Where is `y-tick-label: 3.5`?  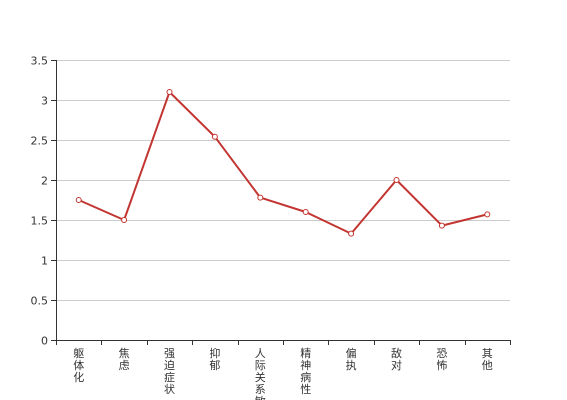
y-tick-label: 3.5 is located at coordinates (40, 61).